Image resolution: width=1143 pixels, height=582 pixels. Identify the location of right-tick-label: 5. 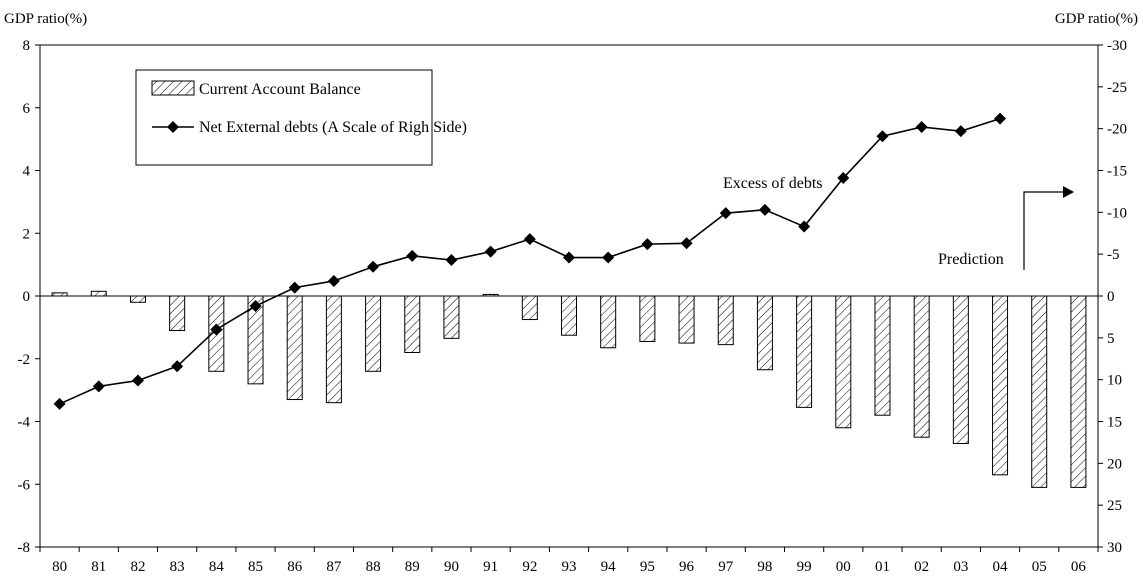
(1111, 339).